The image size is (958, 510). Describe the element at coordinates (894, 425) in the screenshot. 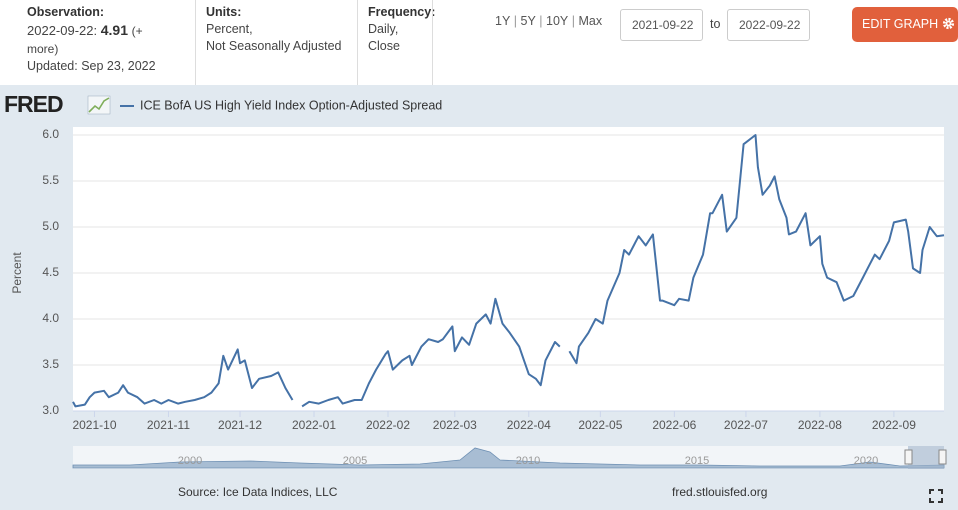

I see `x-tick-label: 2022-09` at that location.